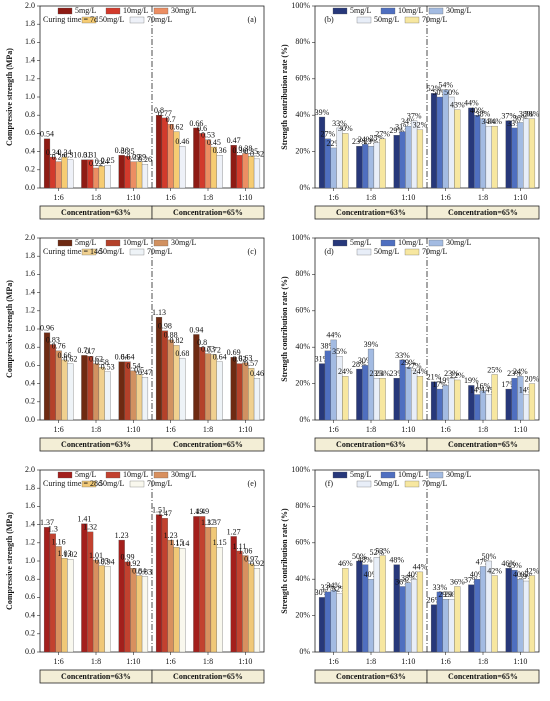  I want to click on data-label: 42%, so click(532, 570).